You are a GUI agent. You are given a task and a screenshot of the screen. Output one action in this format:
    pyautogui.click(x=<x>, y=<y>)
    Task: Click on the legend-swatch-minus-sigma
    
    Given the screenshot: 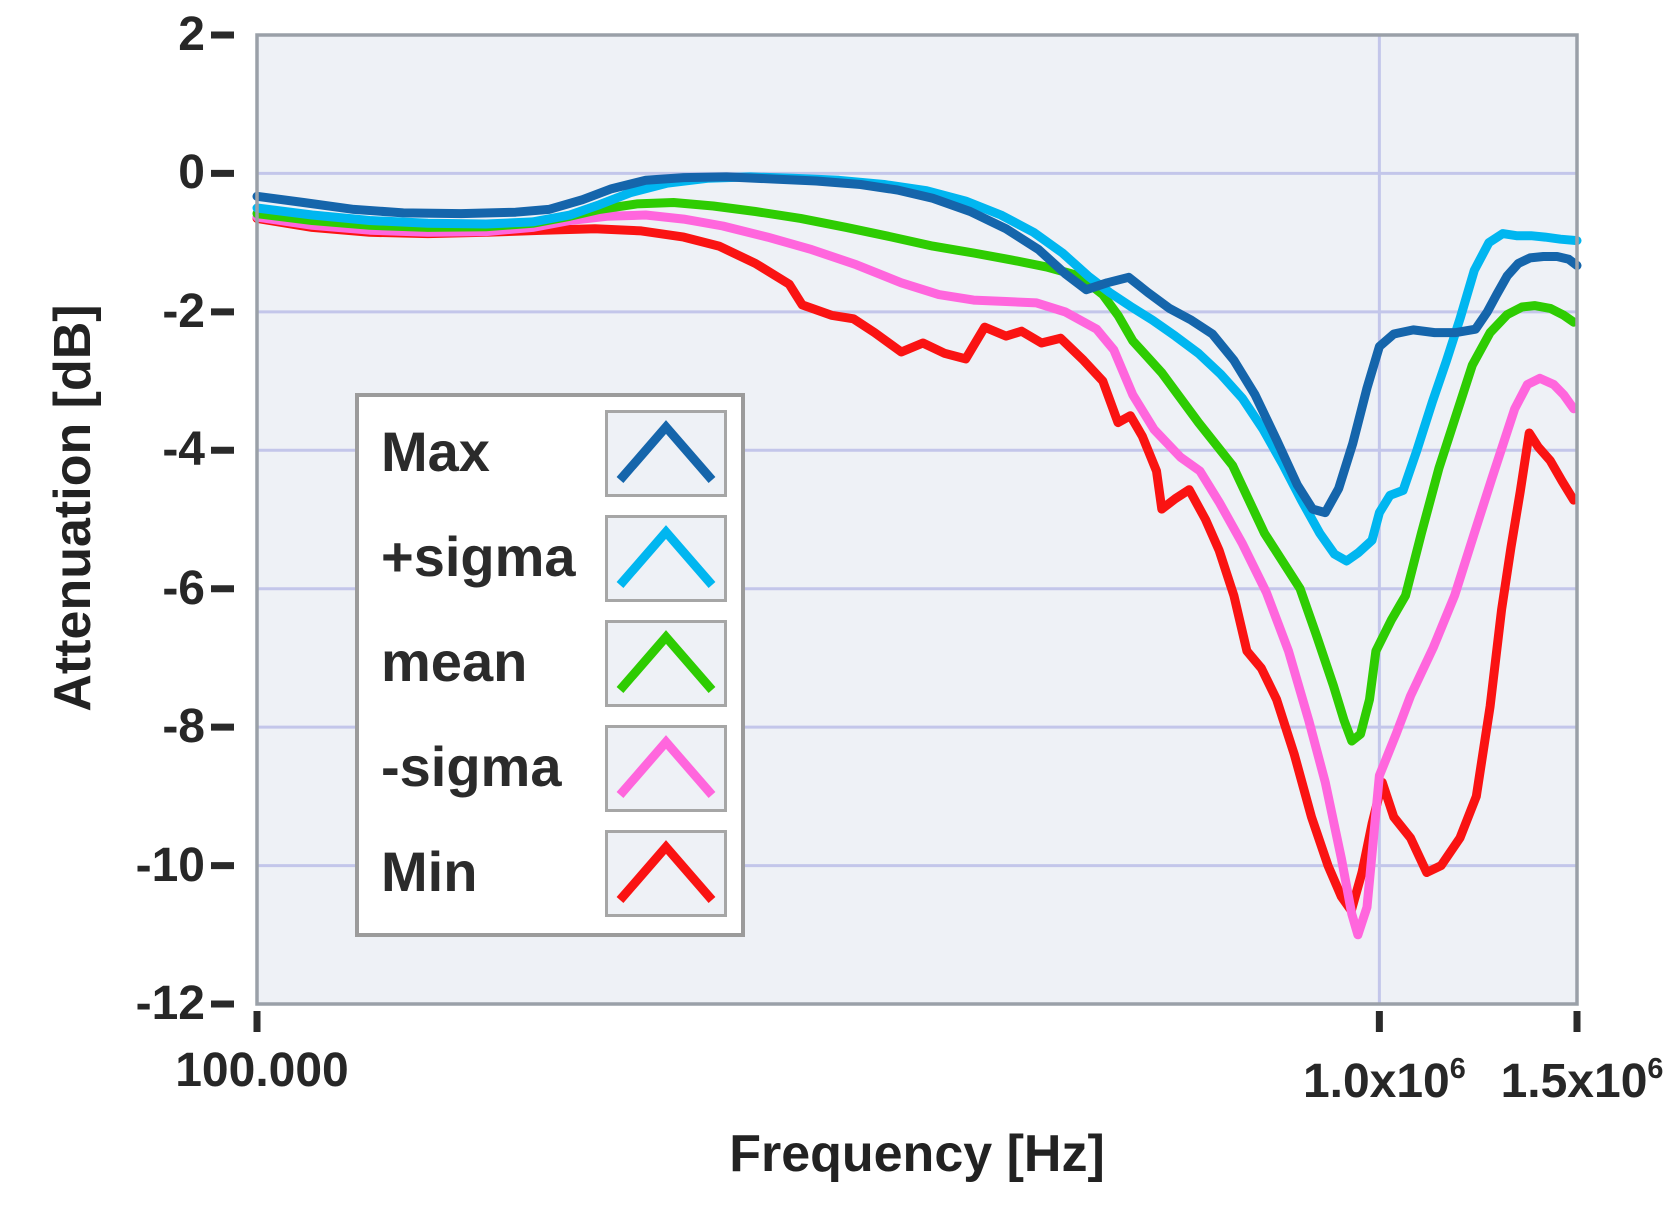 What is the action you would take?
    pyautogui.click(x=666, y=768)
    